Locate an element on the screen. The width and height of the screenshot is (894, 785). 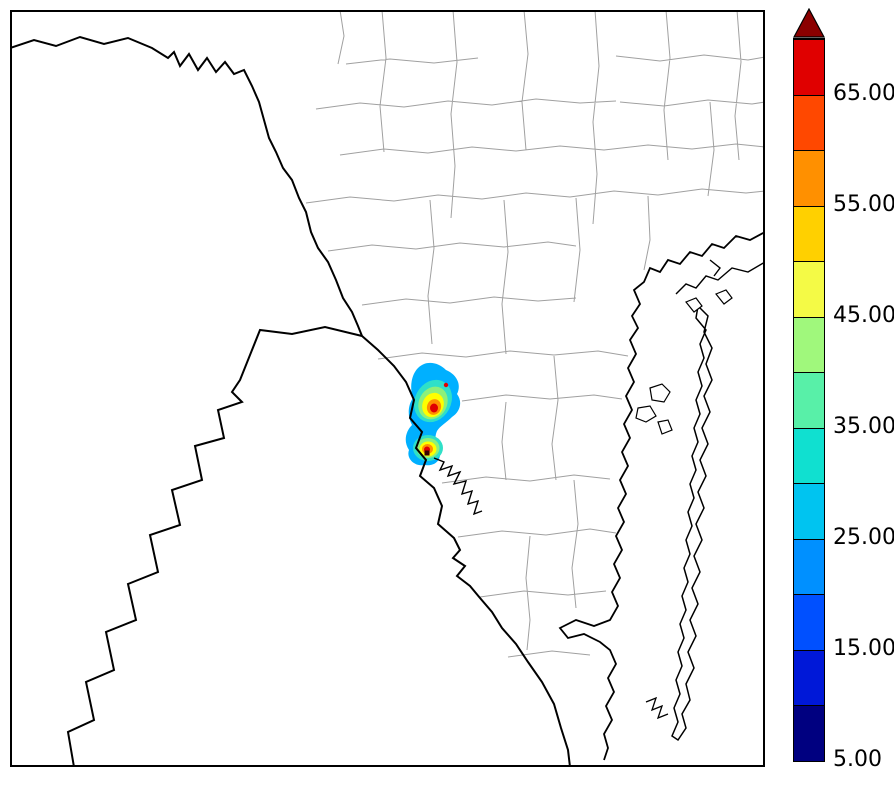
colorbar-overflow-arrow is located at coordinates (809, 23).